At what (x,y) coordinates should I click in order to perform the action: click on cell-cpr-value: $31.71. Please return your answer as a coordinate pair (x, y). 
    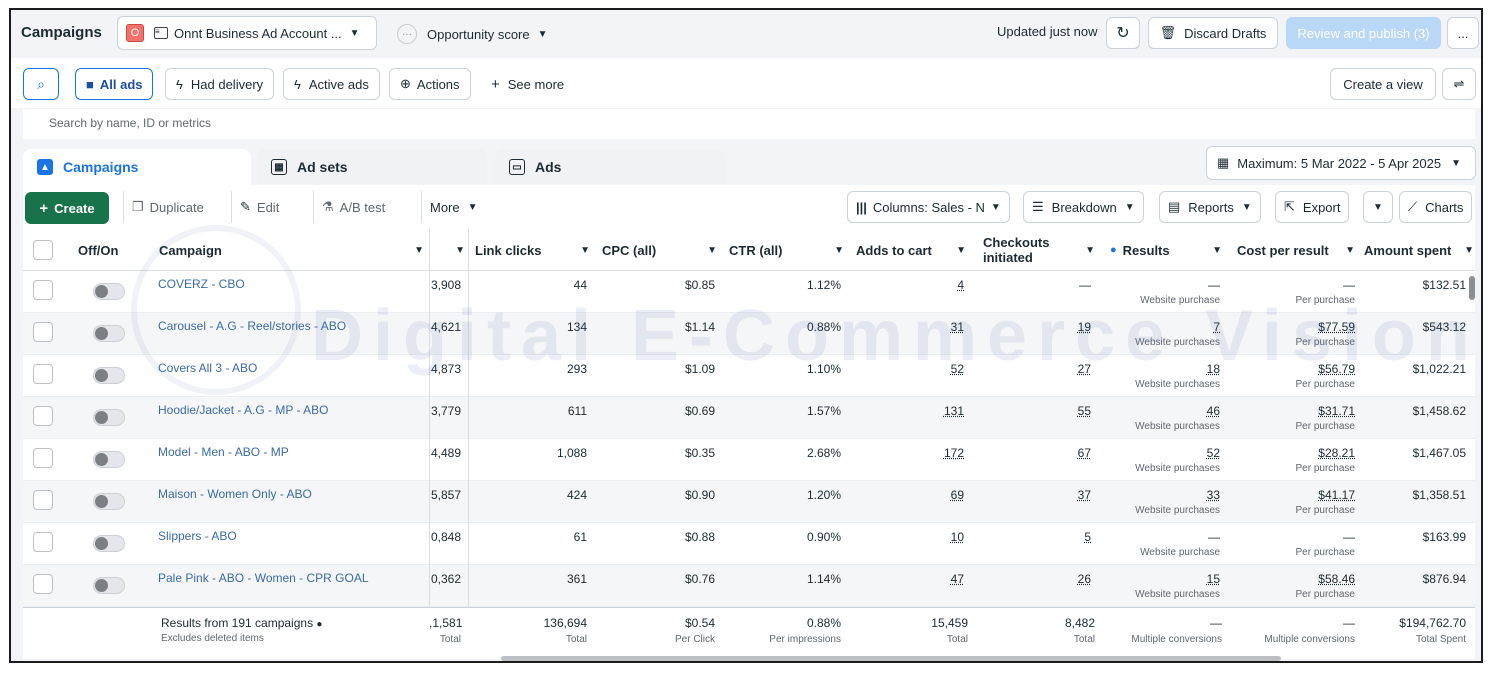
    Looking at the image, I should click on (1336, 411).